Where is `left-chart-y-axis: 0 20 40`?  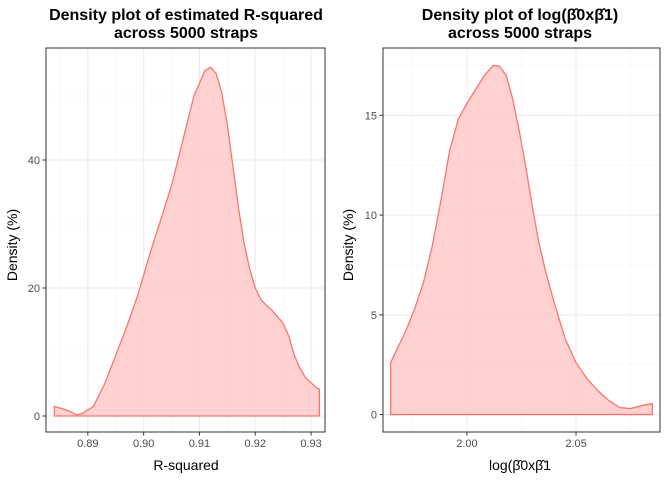
left-chart-y-axis: 0 20 40 is located at coordinates (37, 289).